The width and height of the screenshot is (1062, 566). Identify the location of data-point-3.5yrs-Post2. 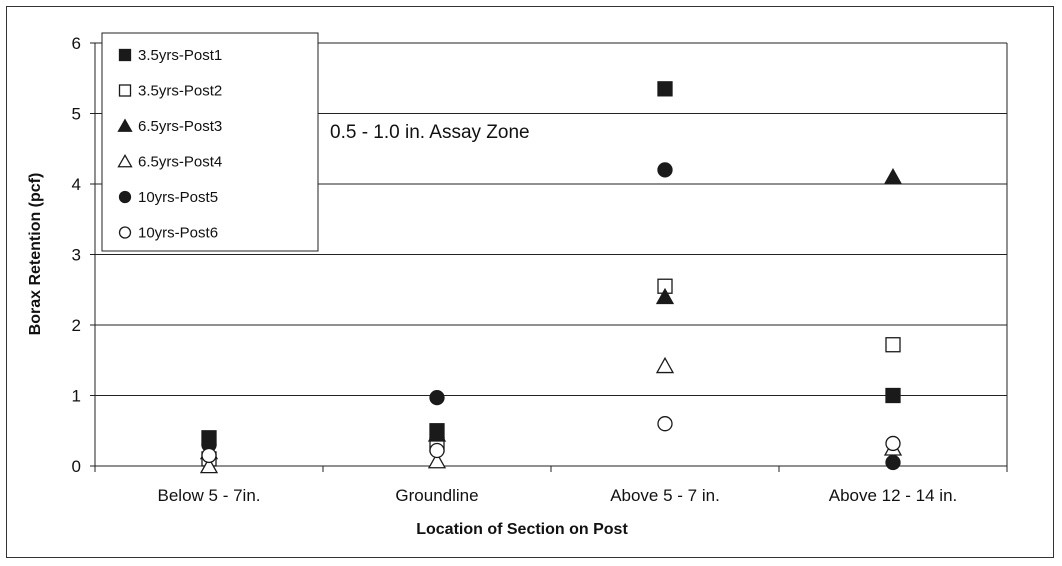
(893, 345).